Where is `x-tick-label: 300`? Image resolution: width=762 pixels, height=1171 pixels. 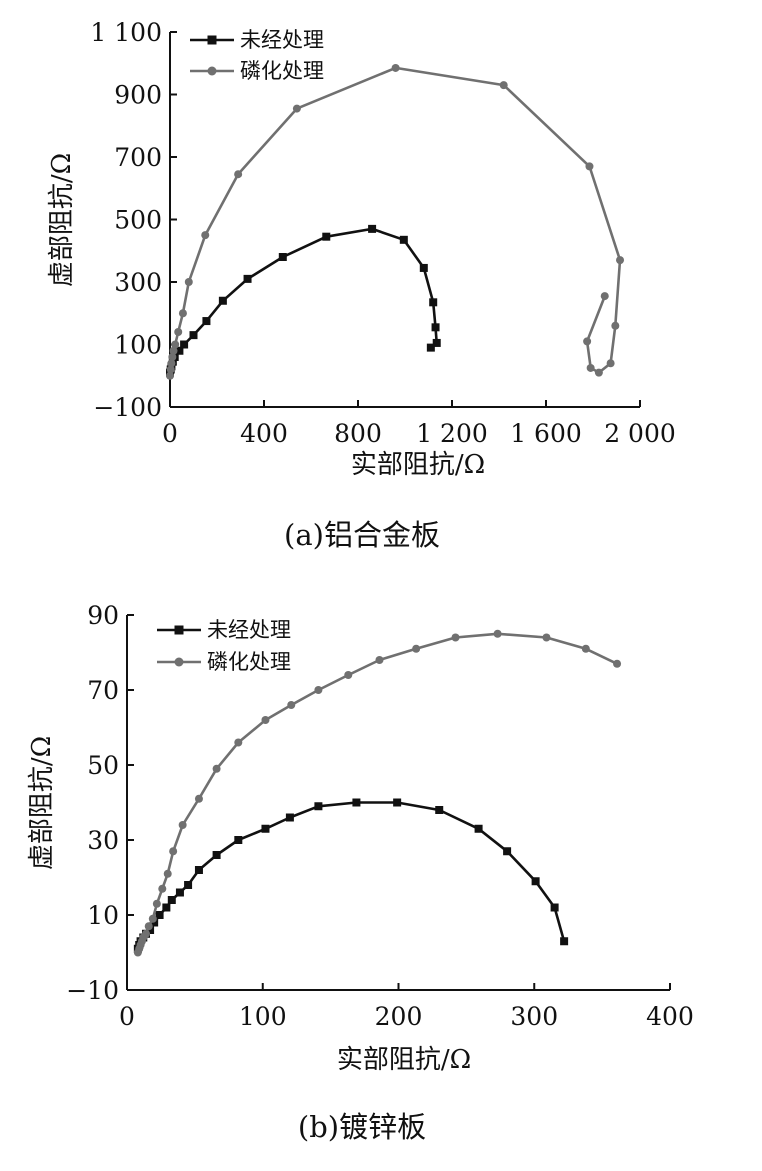 x-tick-label: 300 is located at coordinates (534, 1016).